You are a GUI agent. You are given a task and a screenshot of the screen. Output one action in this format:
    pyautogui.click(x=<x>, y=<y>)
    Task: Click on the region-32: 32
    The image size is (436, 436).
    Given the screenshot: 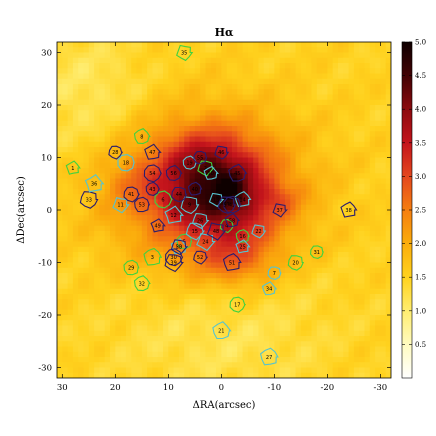 What is the action you would take?
    pyautogui.click(x=142, y=283)
    